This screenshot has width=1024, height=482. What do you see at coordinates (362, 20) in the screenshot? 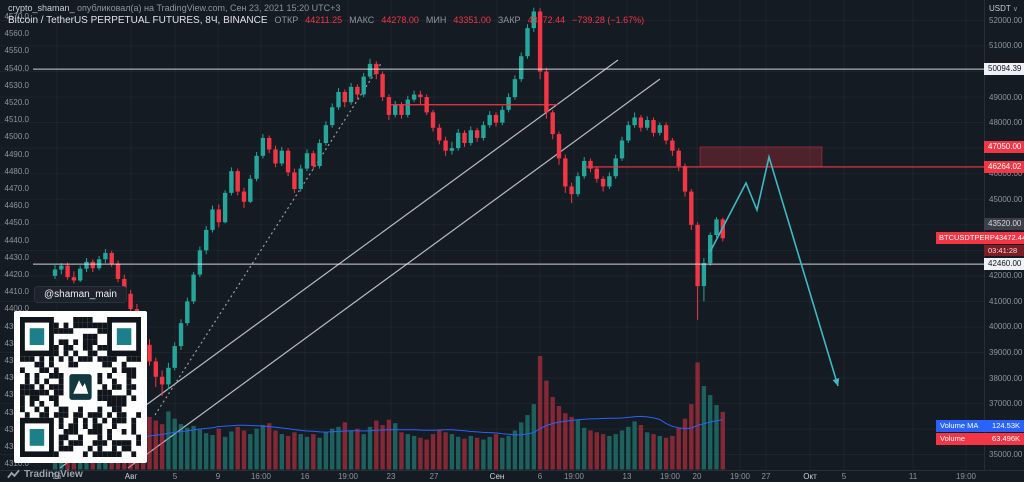
I see `ohlc-high-label: МАКС` at bounding box center [362, 20].